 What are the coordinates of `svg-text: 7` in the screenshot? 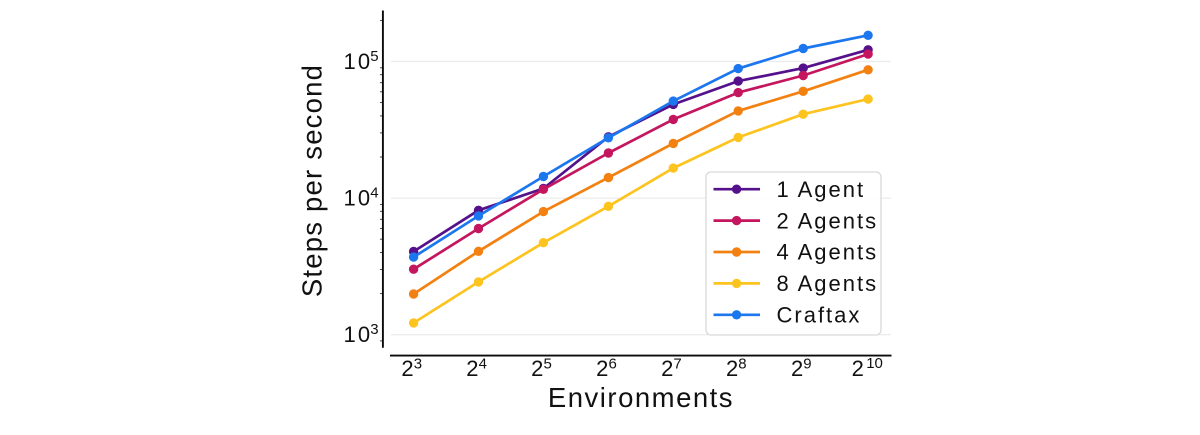 It's located at (677, 363).